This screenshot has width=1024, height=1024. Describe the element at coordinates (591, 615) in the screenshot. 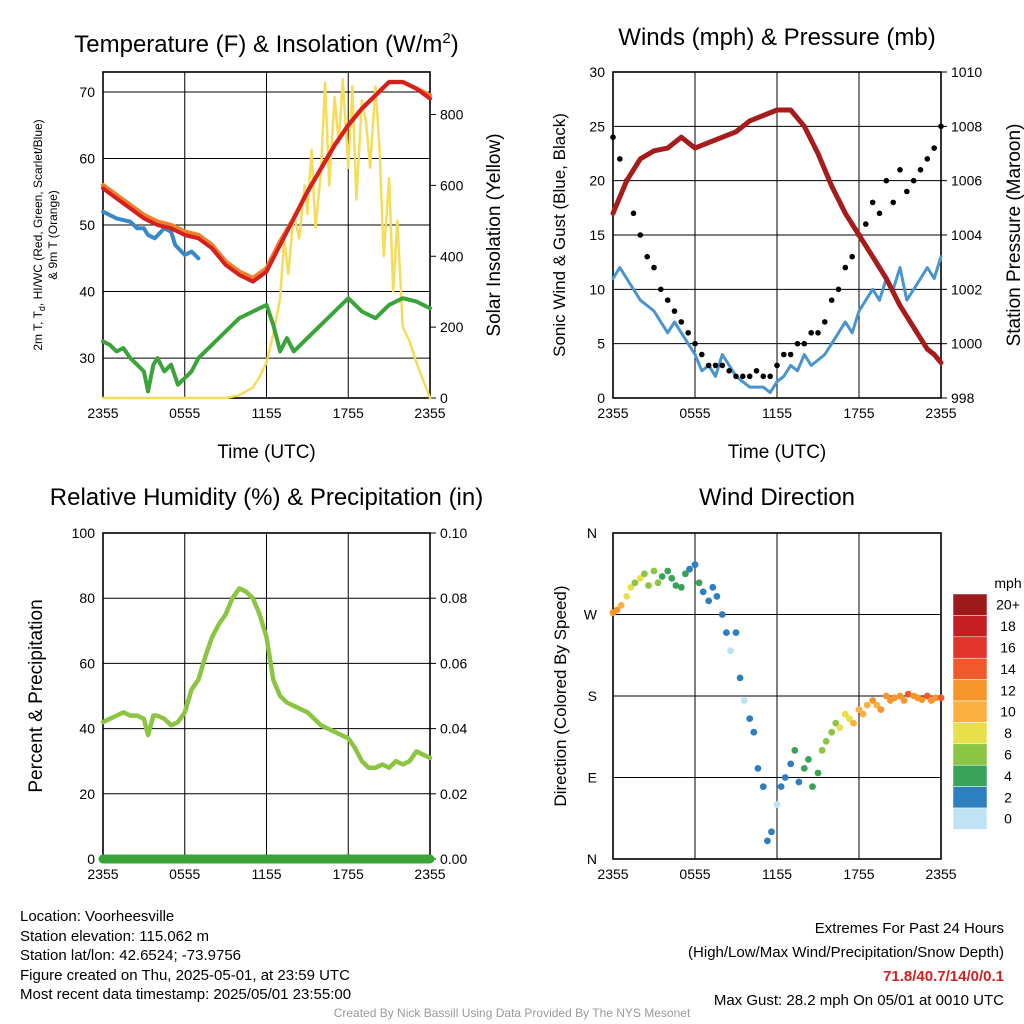

I see `y-tick-label: W` at that location.